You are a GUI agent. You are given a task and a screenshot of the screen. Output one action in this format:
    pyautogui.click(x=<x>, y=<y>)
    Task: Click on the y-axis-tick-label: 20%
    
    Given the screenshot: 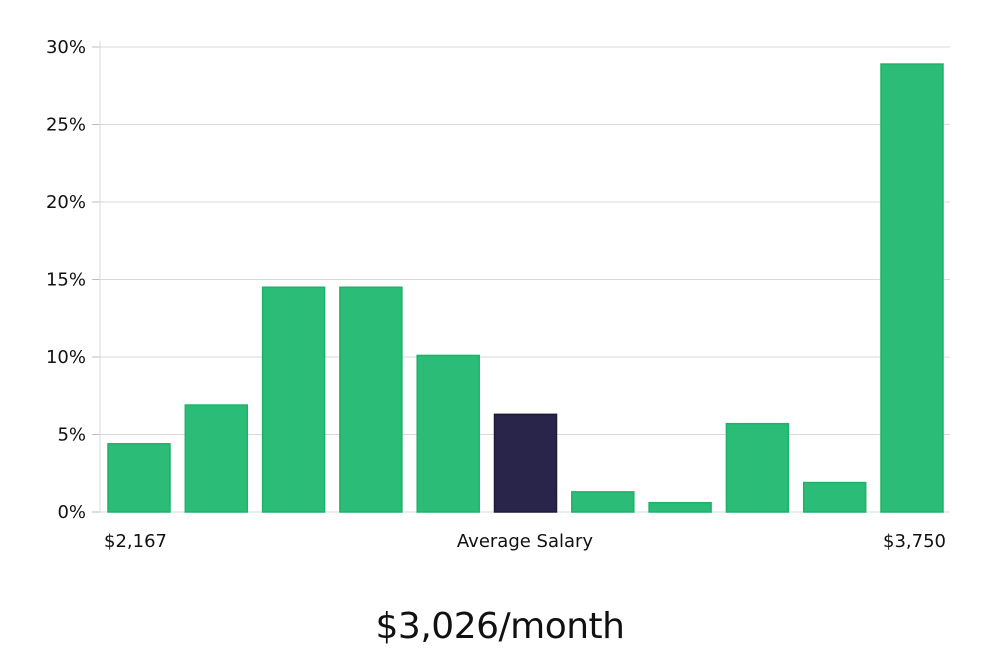 What is the action you would take?
    pyautogui.click(x=66, y=202)
    